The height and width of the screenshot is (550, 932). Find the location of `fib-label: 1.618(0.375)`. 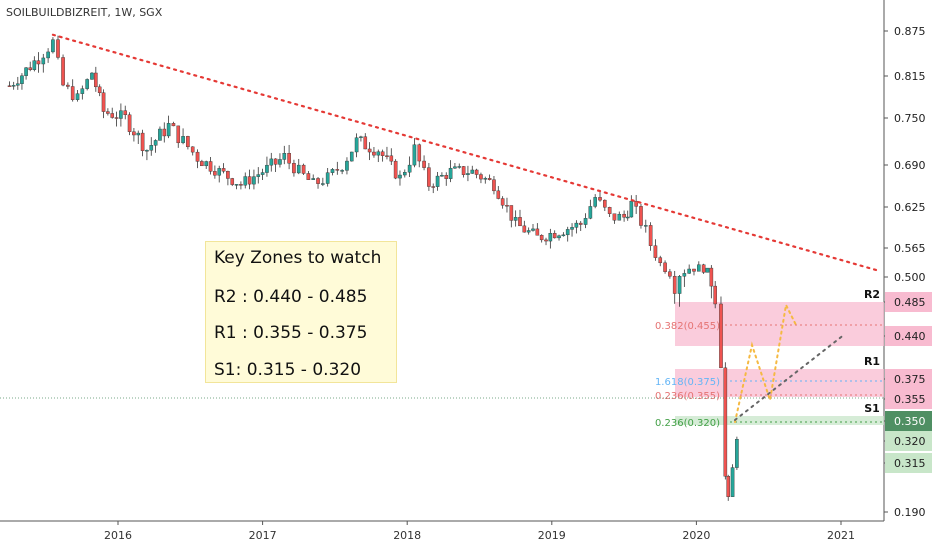

fib-label: 1.618(0.375) is located at coordinates (687, 382).